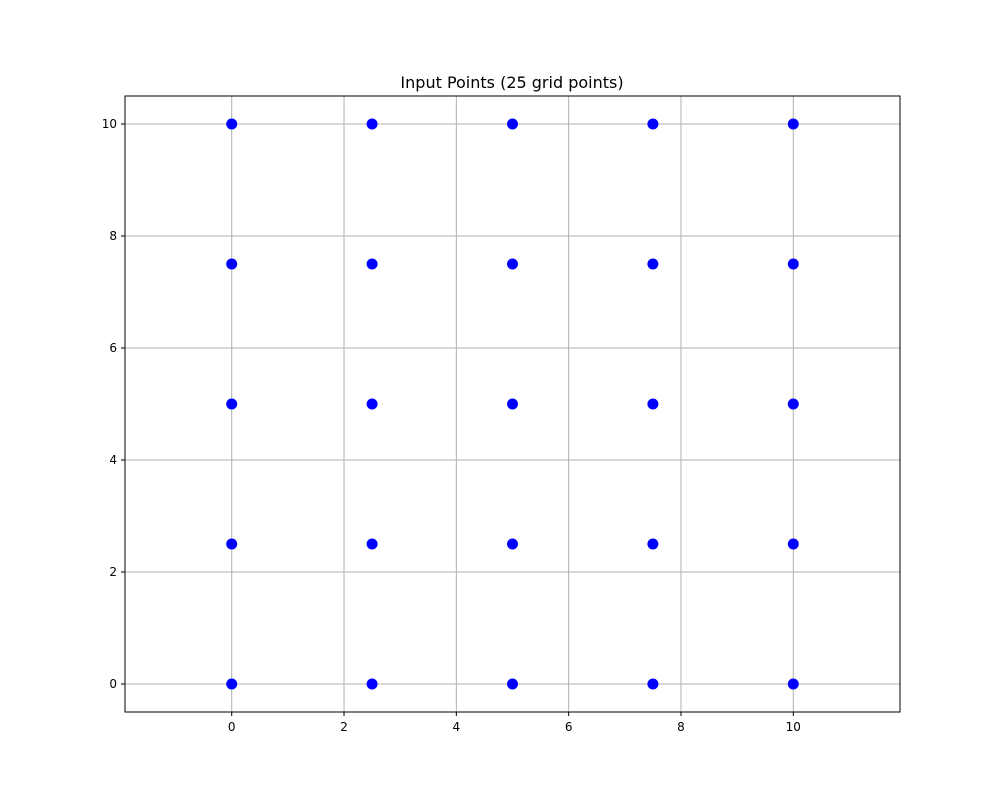 The width and height of the screenshot is (1000, 800). What do you see at coordinates (344, 727) in the screenshot?
I see `x-tick-label: 2` at bounding box center [344, 727].